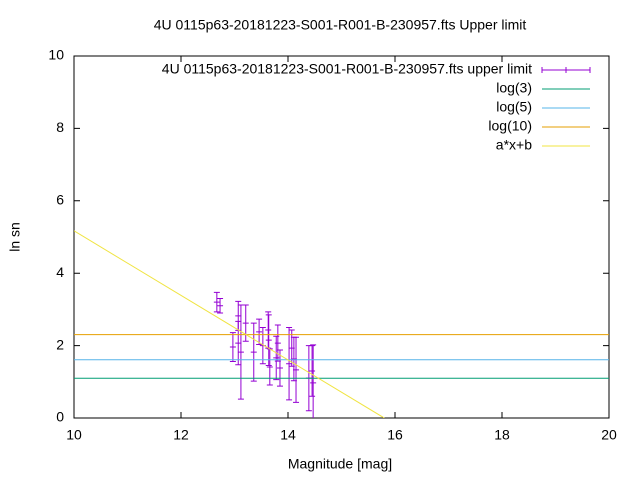 This screenshot has width=640, height=480. I want to click on x-tick-label: 16, so click(395, 435).